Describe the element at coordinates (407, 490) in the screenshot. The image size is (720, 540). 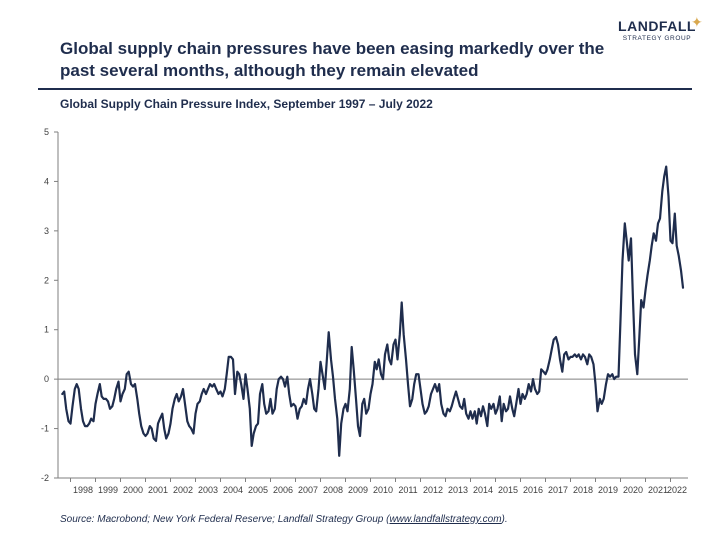
I see `x-tick-label: 2011` at that location.